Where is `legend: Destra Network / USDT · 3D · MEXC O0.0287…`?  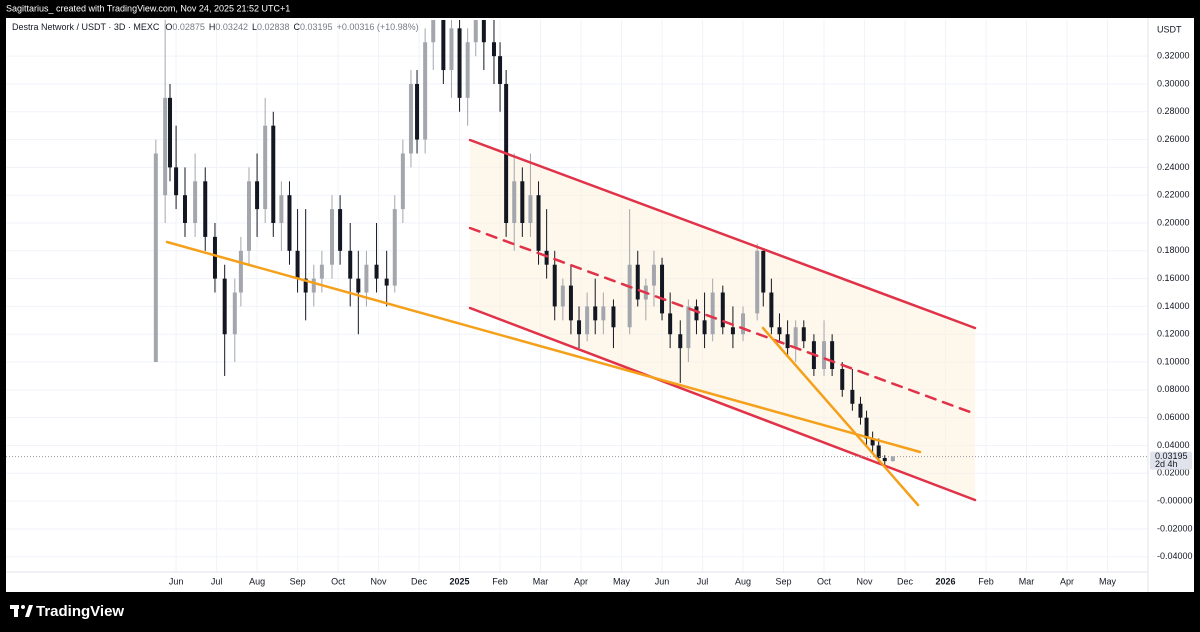 legend: Destra Network / USDT · 3D · MEXC O0.0287… is located at coordinates (215, 27).